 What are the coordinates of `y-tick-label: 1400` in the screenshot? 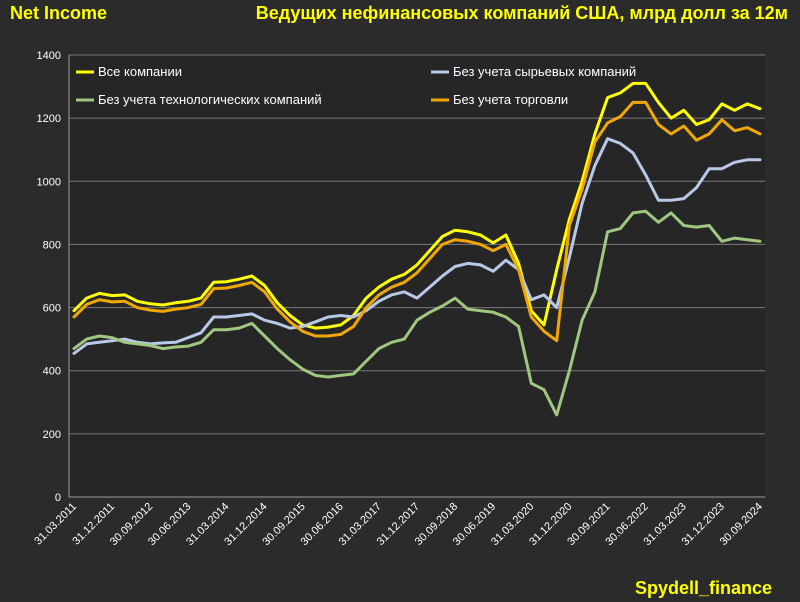 It's located at (49, 56).